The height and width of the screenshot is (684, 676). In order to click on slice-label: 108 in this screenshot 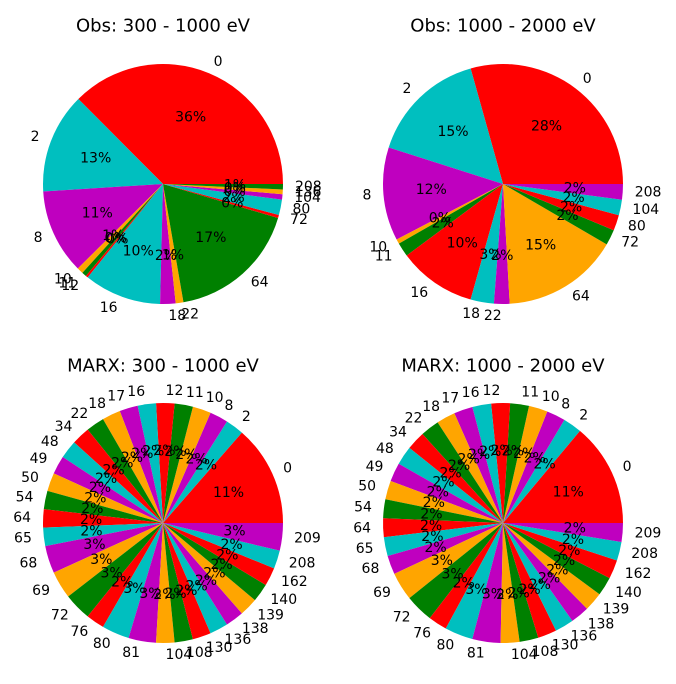, I will do `click(545, 652)`.